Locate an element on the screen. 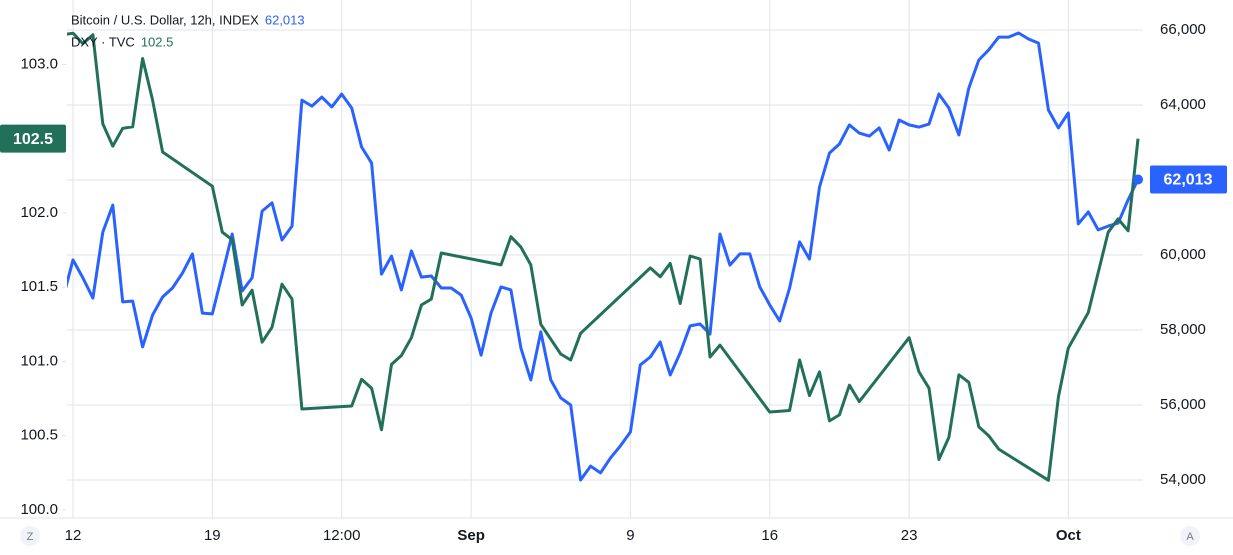 The image size is (1233, 555). price-tag-label: 62,013 is located at coordinates (1188, 180).